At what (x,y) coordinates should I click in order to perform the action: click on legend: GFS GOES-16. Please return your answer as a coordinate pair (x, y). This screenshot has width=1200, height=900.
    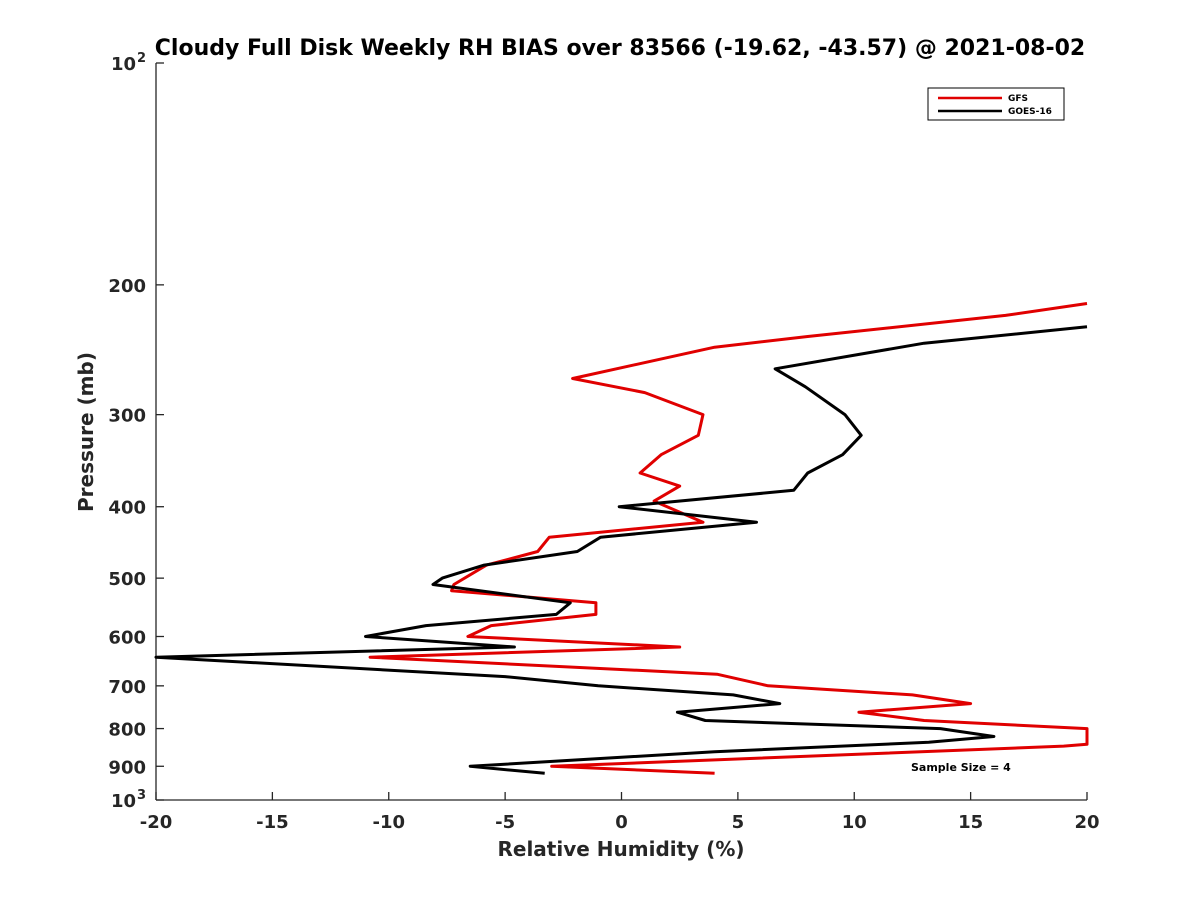
    Looking at the image, I should click on (996, 104).